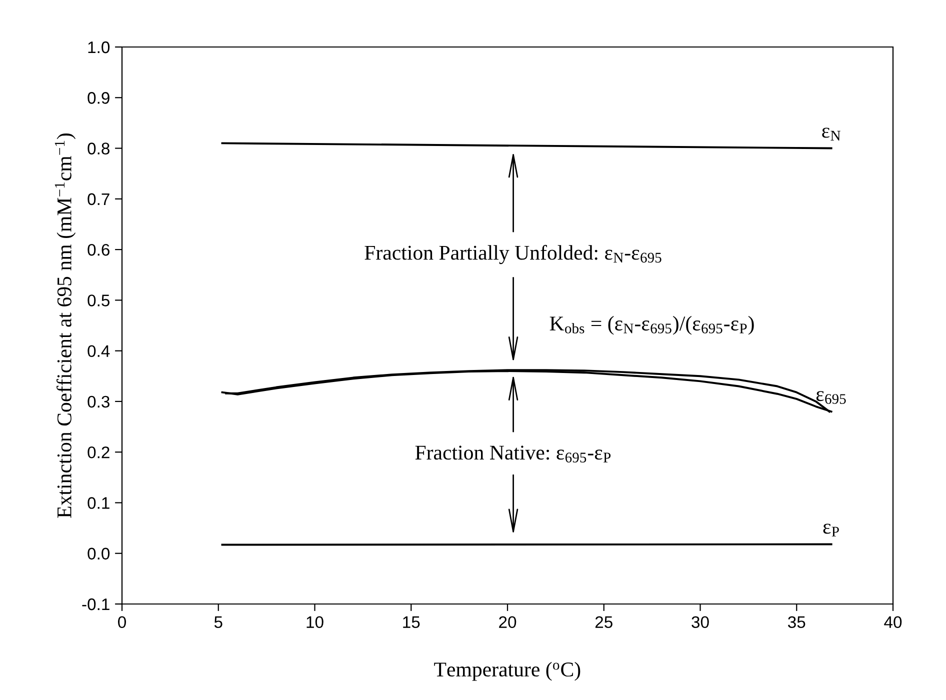 The width and height of the screenshot is (946, 700). What do you see at coordinates (99, 47) in the screenshot?
I see `y-tick-label: 1.0` at bounding box center [99, 47].